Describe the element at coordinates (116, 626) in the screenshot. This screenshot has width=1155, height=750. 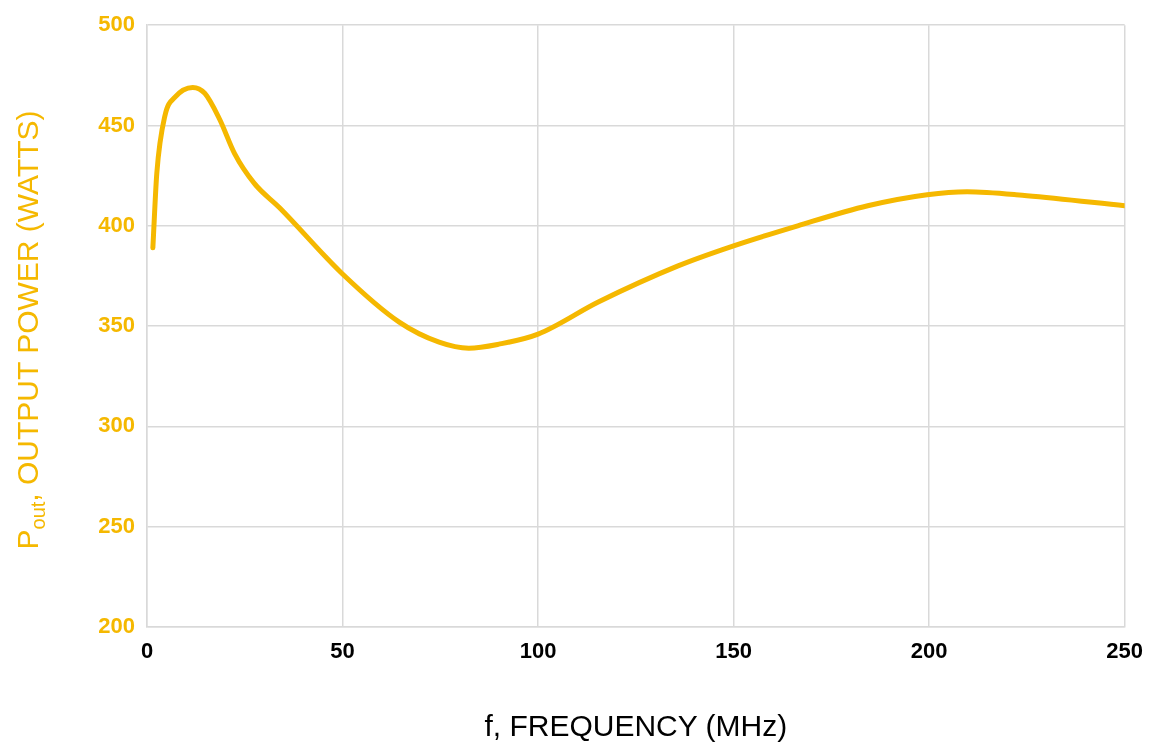
I see `y-tick-label: 200` at that location.